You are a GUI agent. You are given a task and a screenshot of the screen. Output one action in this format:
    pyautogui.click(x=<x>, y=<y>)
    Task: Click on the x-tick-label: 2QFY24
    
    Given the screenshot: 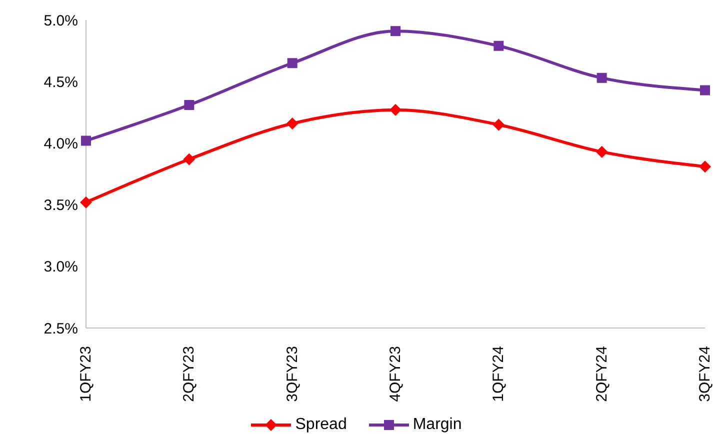 What is the action you would take?
    pyautogui.click(x=601, y=374)
    